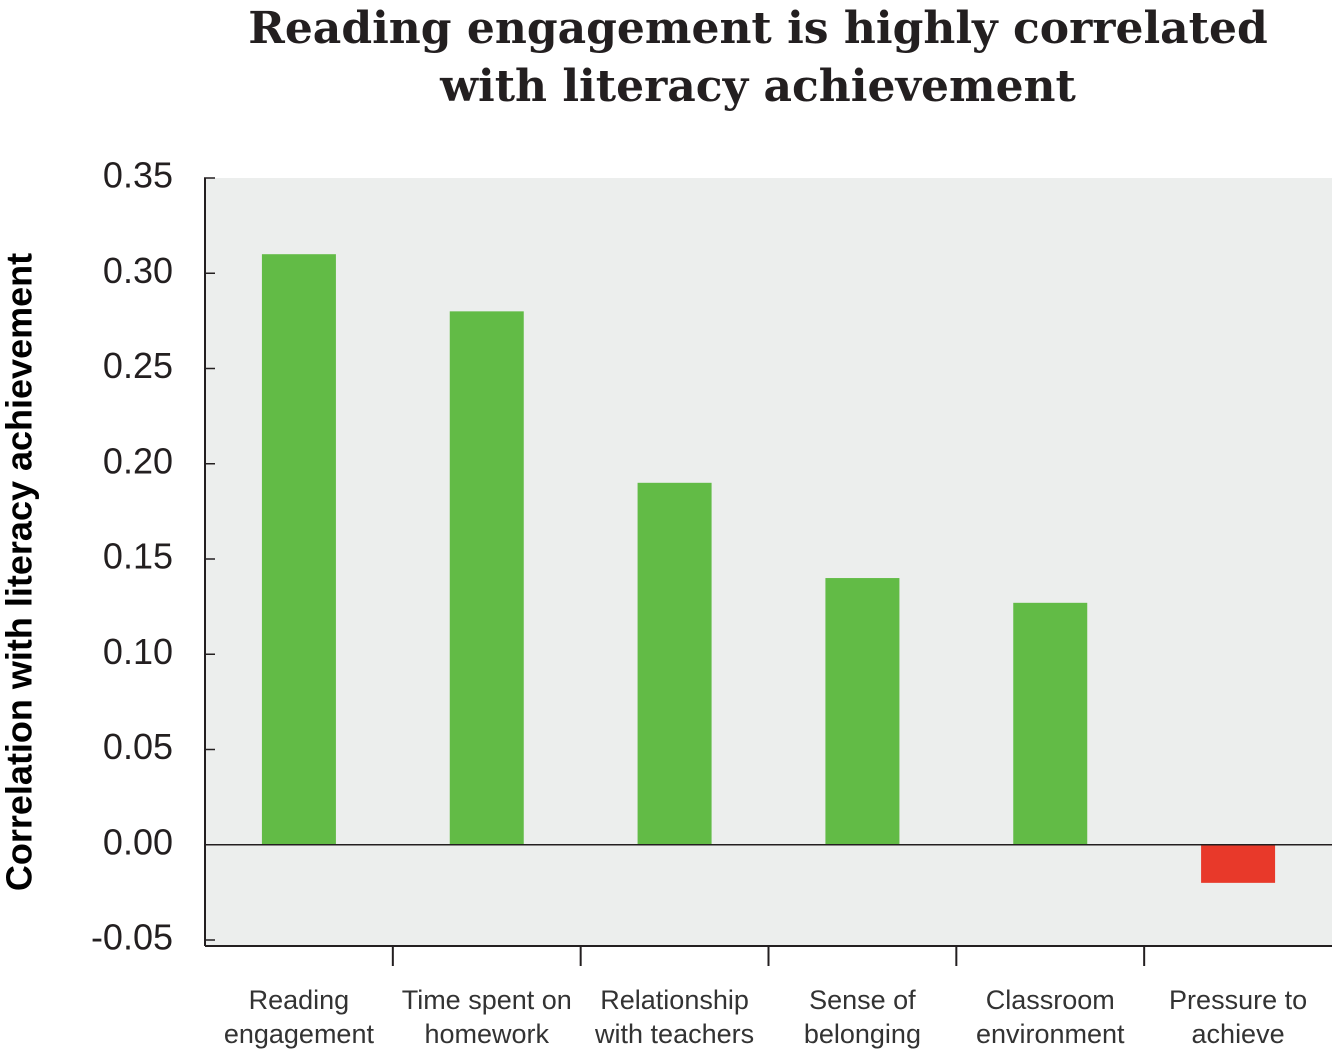  Describe the element at coordinates (138, 460) in the screenshot. I see `y-tick-label: 0.20` at that location.